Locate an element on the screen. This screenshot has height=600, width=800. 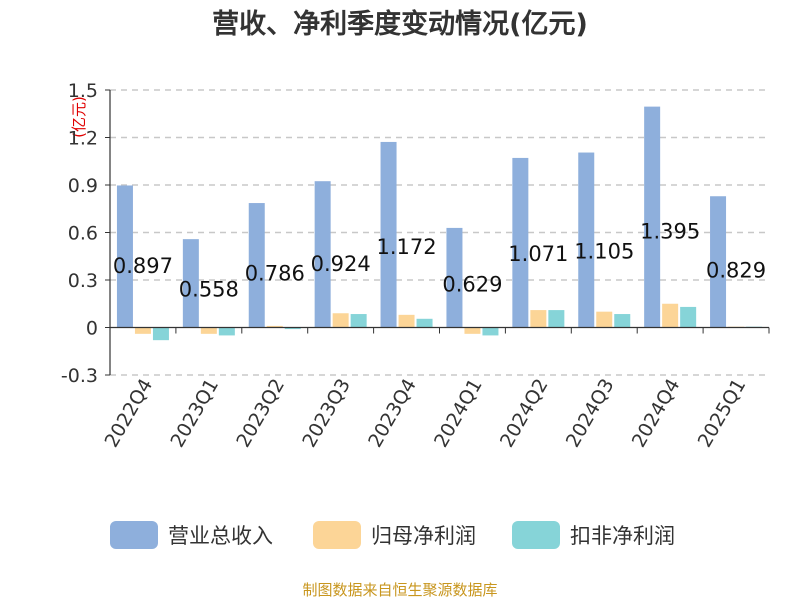
bar-0-2024Q4 is located at coordinates (652, 217).